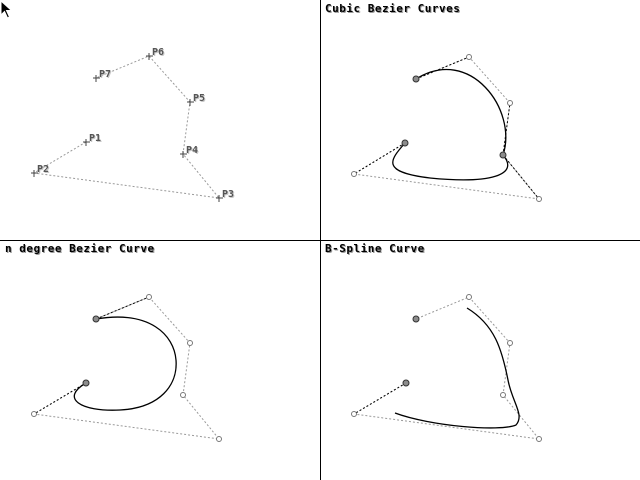  What do you see at coordinates (450, 124) in the screenshot?
I see `cubic-bezier-curve` at bounding box center [450, 124].